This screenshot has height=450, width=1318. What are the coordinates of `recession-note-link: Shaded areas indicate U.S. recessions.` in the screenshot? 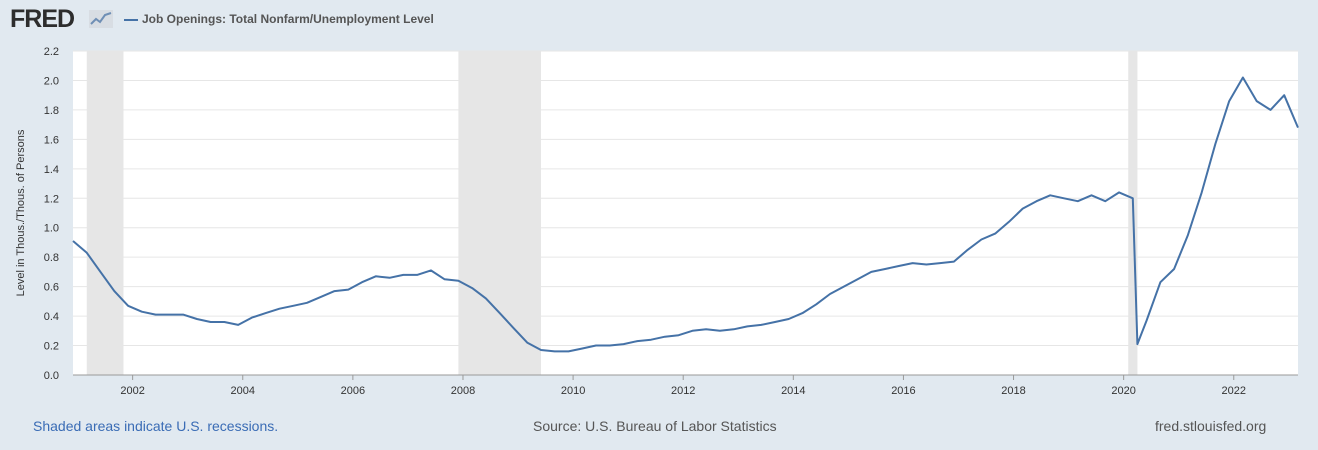 It's located at (156, 426).